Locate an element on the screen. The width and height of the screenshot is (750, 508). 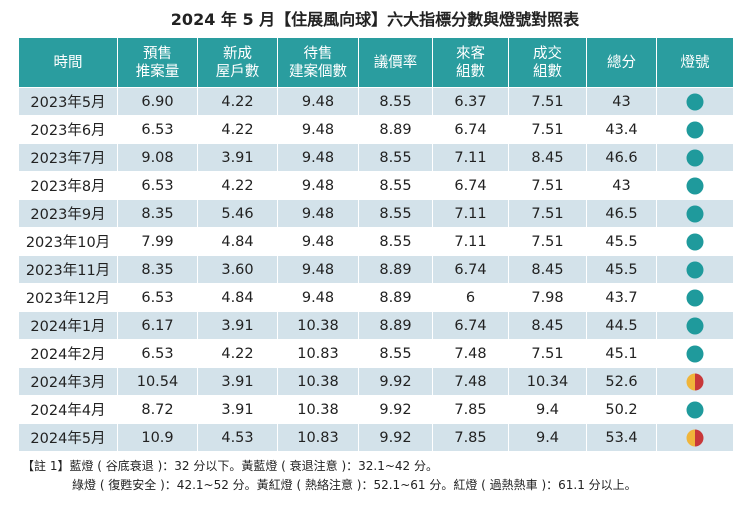
score-cell: 46.5 is located at coordinates (621, 213).